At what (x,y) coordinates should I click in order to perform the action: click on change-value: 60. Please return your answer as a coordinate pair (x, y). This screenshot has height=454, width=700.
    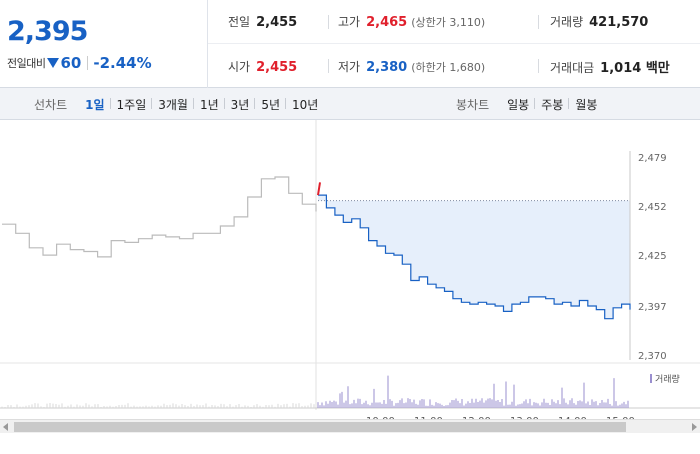
    Looking at the image, I should click on (71, 63).